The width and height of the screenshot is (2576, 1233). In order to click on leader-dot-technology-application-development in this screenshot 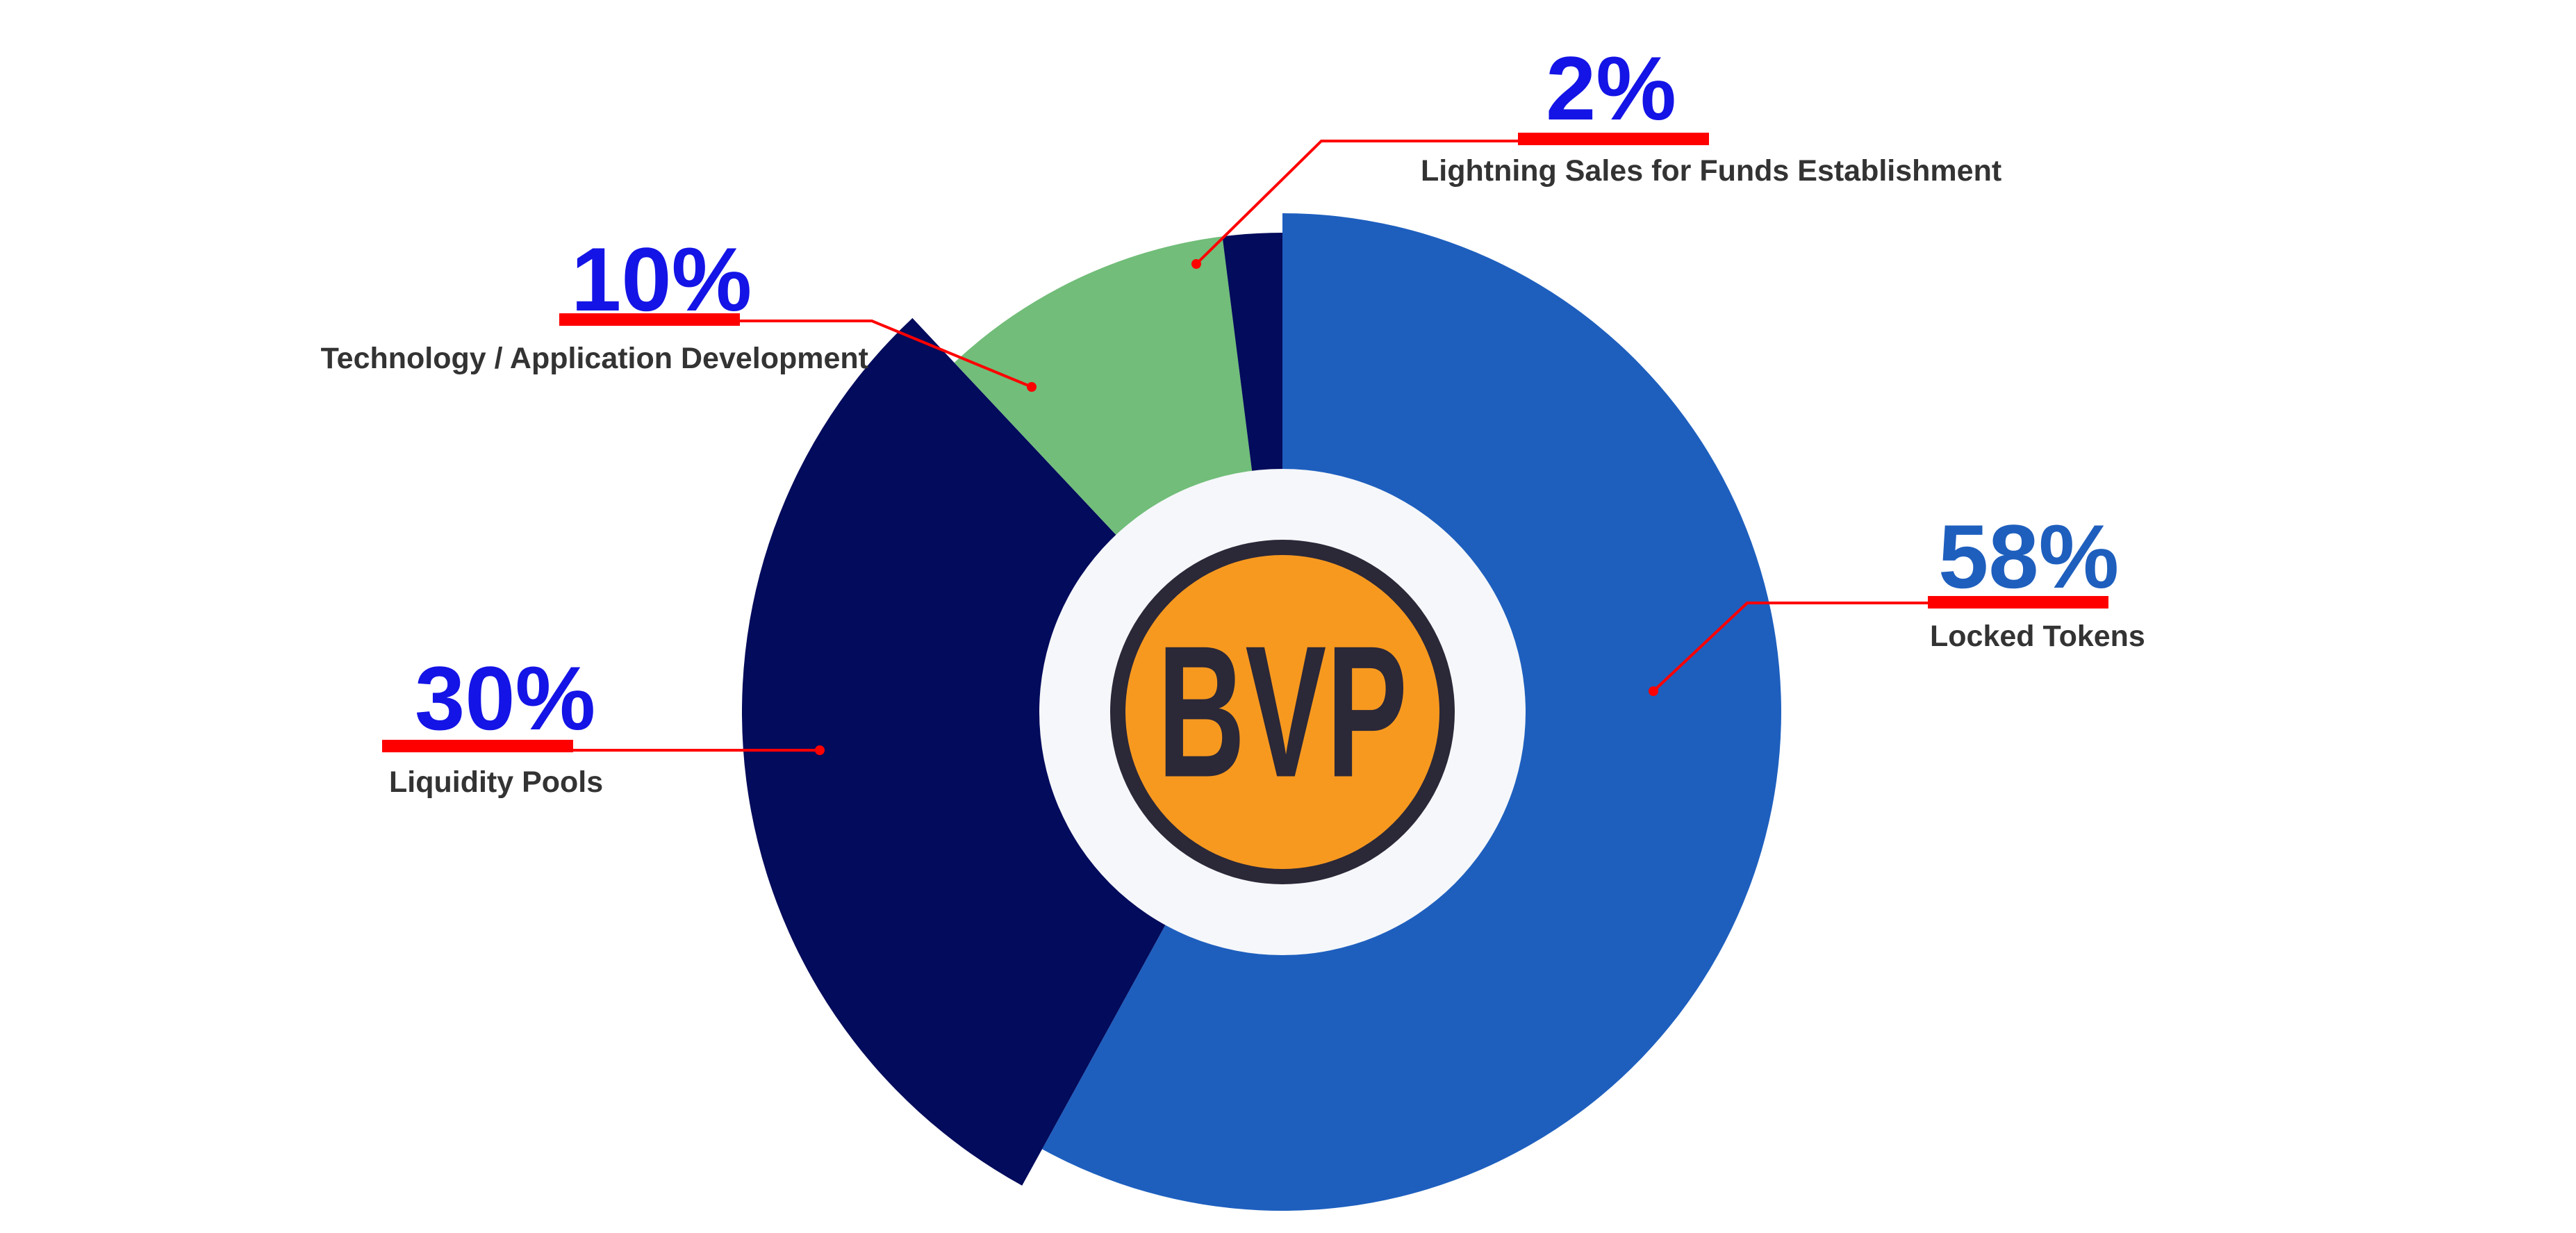, I will do `click(1032, 387)`.